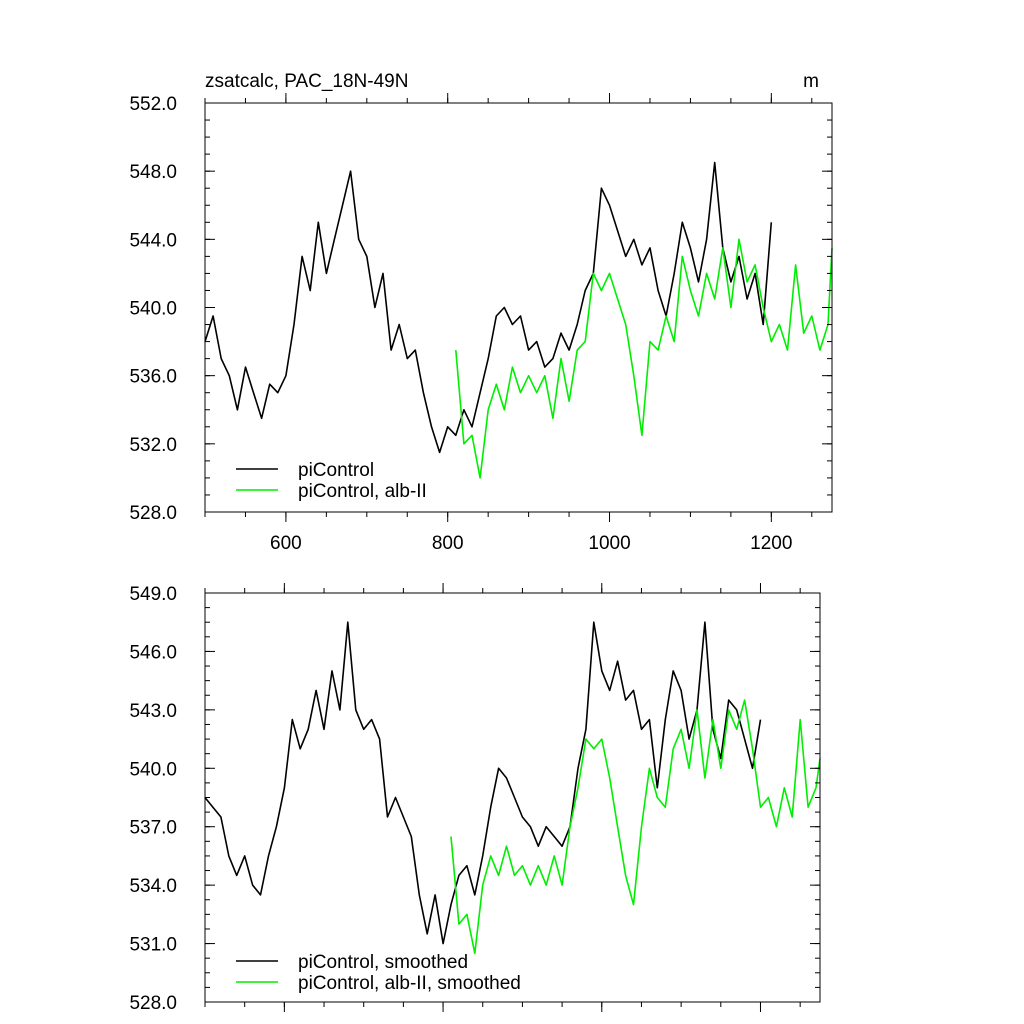  I want to click on chart-title: zsatcalc, PAC_18N-49N, so click(306, 81).